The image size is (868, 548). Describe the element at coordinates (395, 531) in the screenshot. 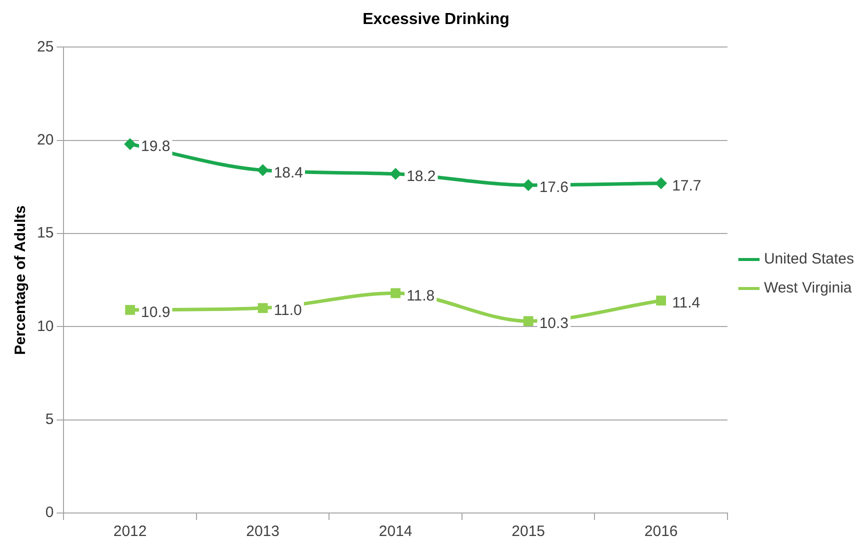

I see `x-tick-label: 2014` at that location.